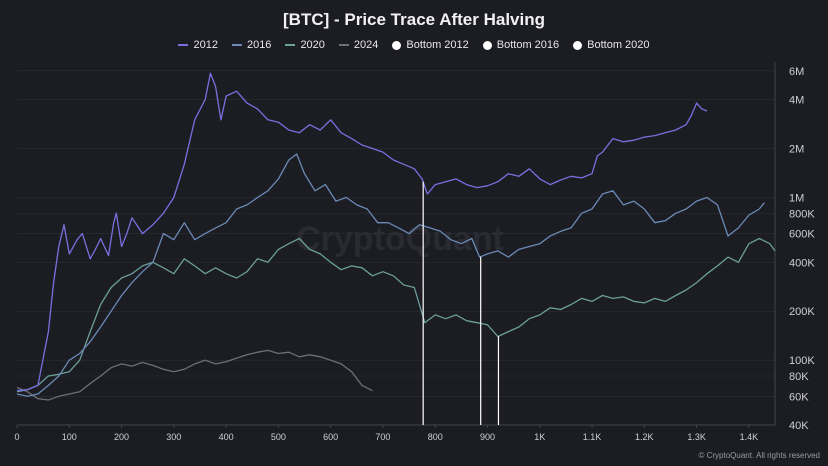  What do you see at coordinates (226, 437) in the screenshot?
I see `x-tick-label: 400` at bounding box center [226, 437].